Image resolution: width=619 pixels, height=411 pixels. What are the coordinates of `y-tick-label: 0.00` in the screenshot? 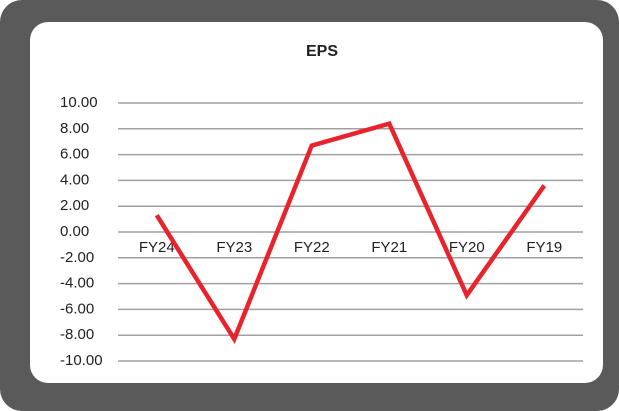 It's located at (74, 231).